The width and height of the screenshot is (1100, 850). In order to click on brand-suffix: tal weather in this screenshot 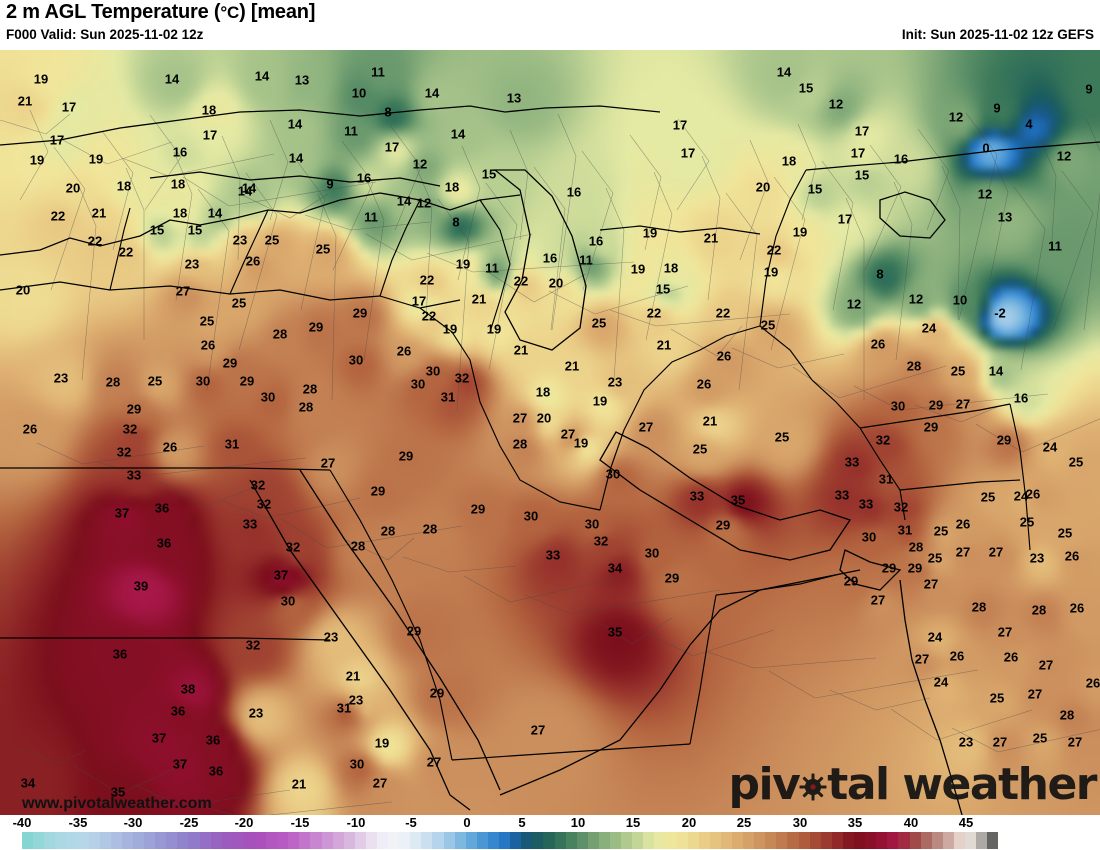, I will do `click(962, 784)`.